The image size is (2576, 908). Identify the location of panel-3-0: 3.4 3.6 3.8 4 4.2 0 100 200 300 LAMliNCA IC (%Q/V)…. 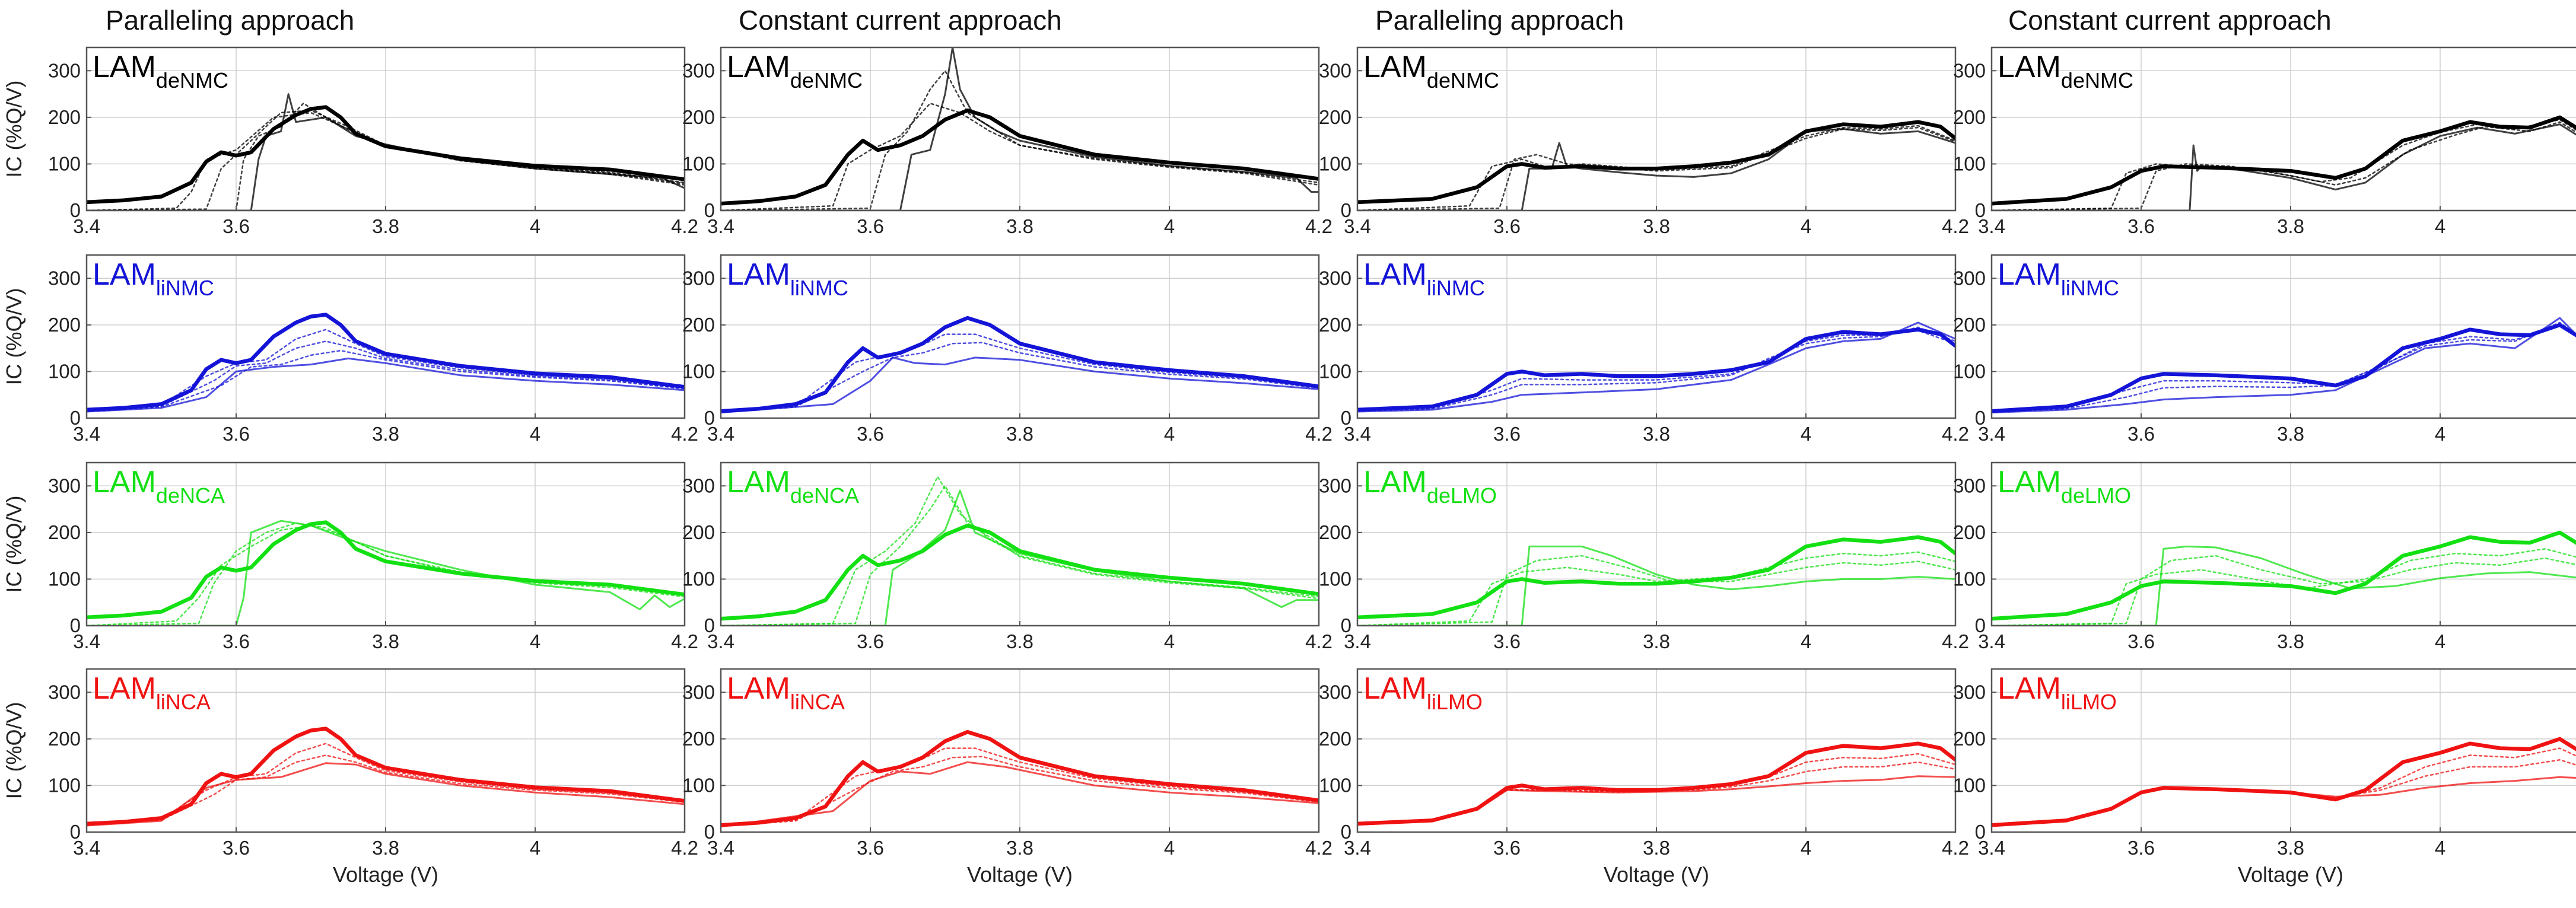
(350, 777).